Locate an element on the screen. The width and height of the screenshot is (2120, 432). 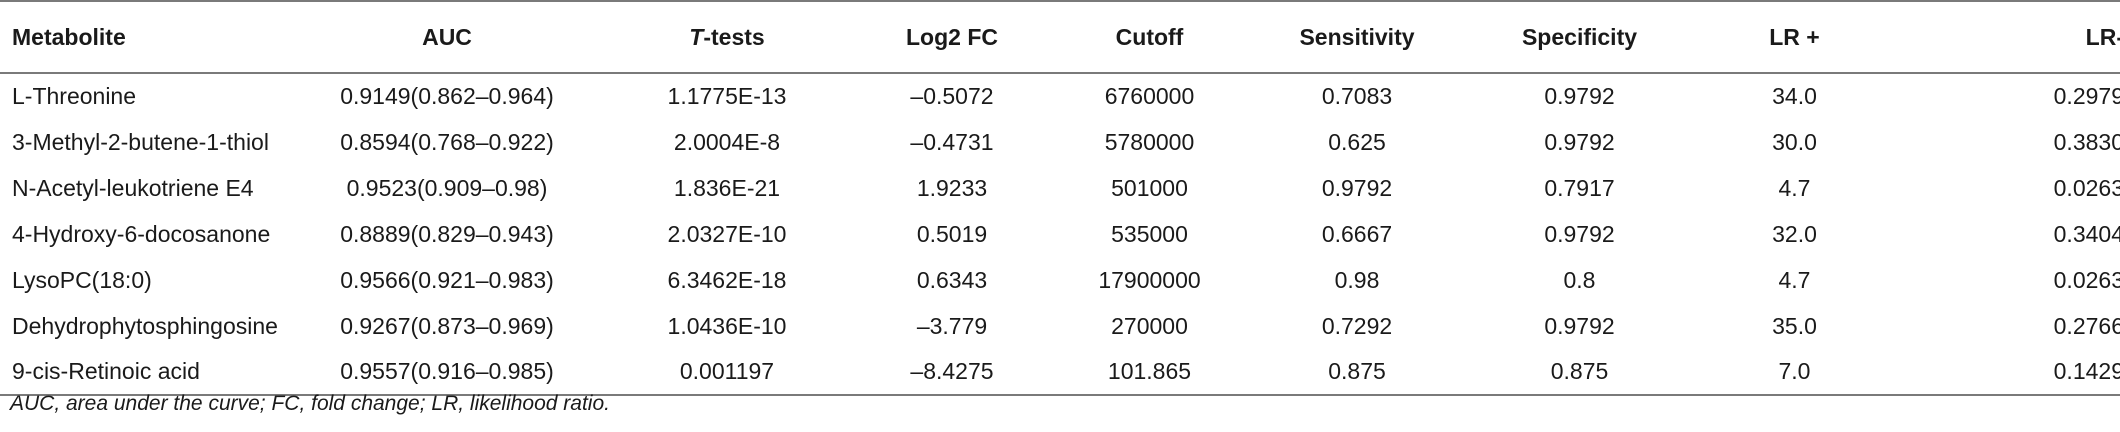
cell-sensitivity: 0.625 is located at coordinates (1357, 141).